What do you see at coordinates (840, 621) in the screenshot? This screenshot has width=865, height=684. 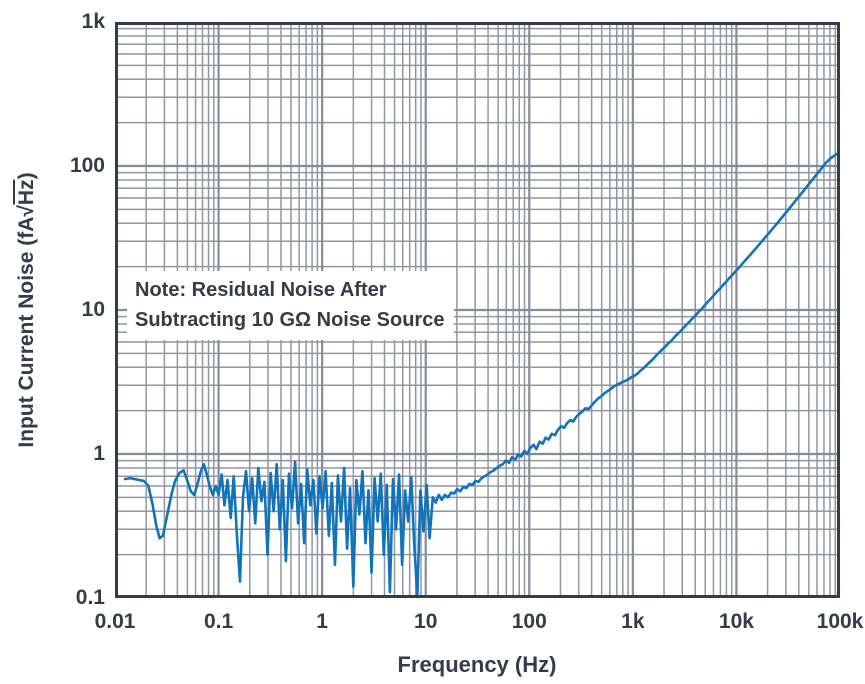 I see `x-tick-label: 100k` at bounding box center [840, 621].